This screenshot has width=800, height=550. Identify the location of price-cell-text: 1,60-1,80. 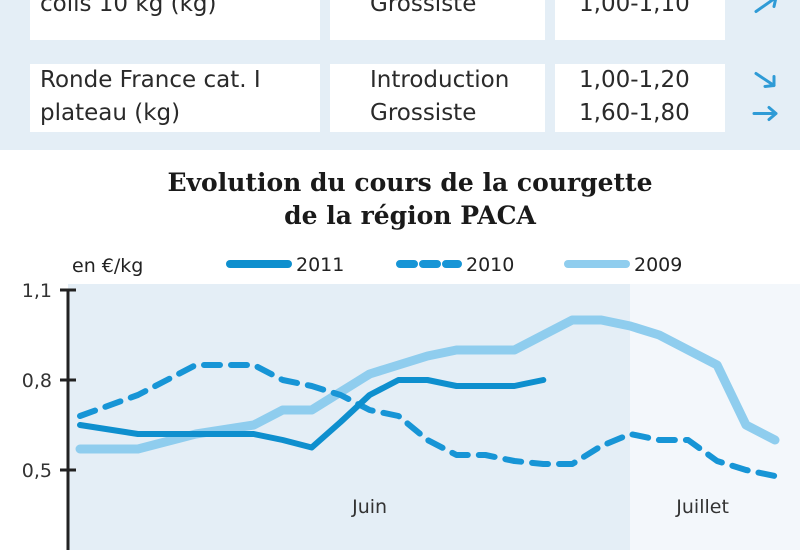
(634, 113).